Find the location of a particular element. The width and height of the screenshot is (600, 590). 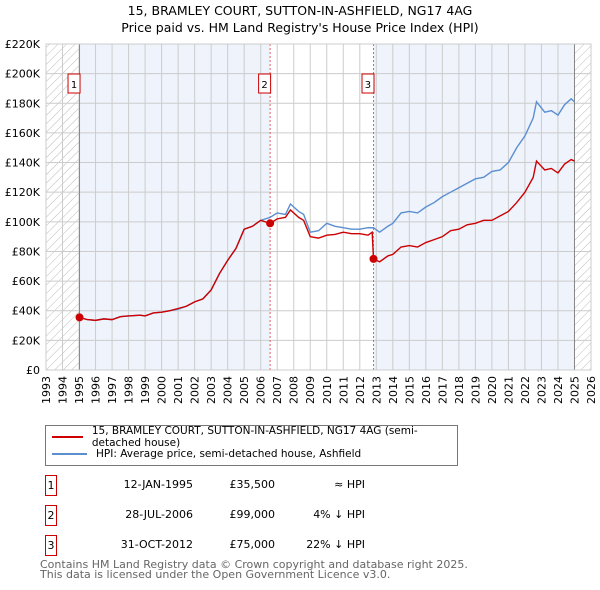

x-tick-label: 1996 is located at coordinates (96, 390).